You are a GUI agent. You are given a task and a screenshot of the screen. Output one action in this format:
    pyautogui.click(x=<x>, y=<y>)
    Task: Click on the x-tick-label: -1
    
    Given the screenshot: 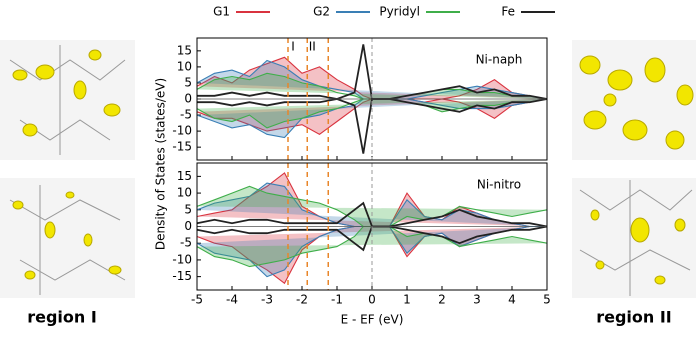 What is the action you would take?
    pyautogui.click(x=337, y=300)
    